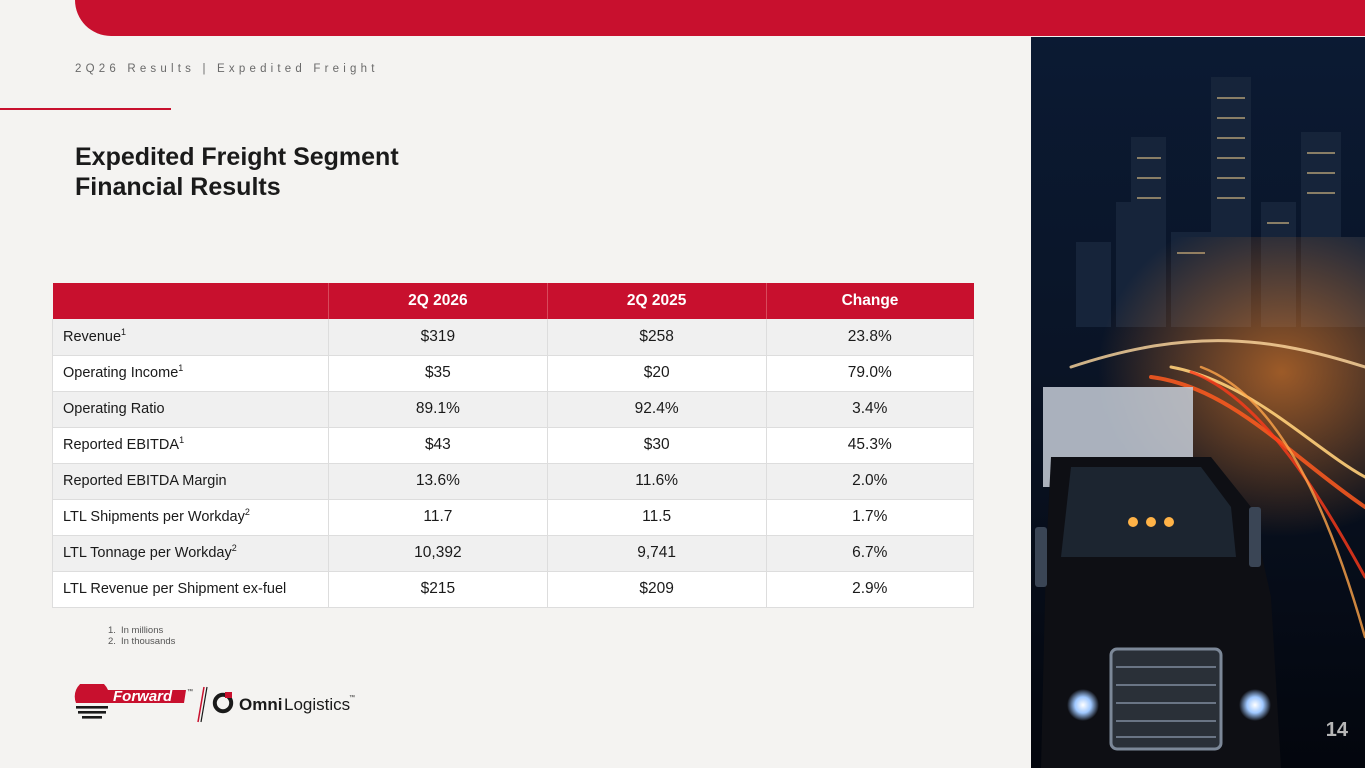  I want to click on metric-cell: Reported EBITDA Margin, so click(190, 481).